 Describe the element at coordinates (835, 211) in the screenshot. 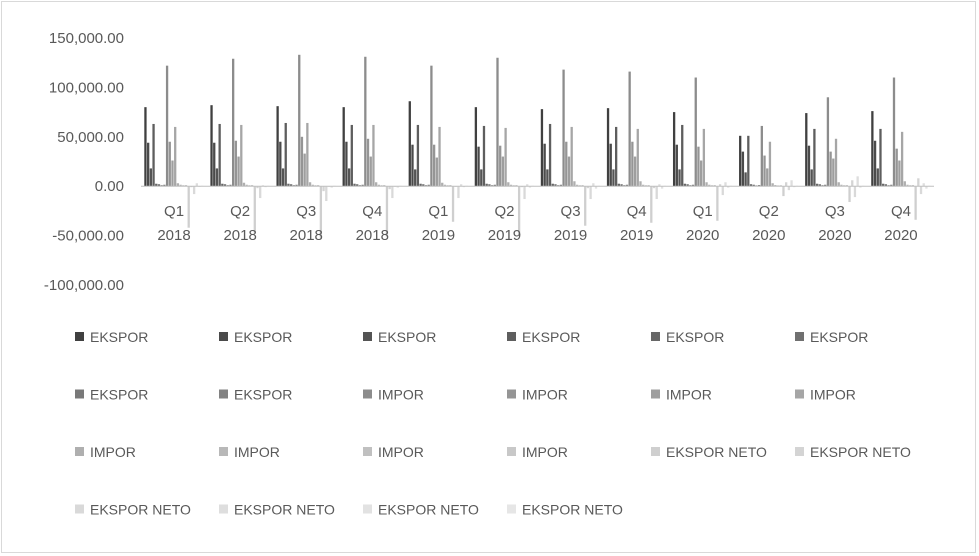

I see `x-tick-label-quarter: Q3` at that location.